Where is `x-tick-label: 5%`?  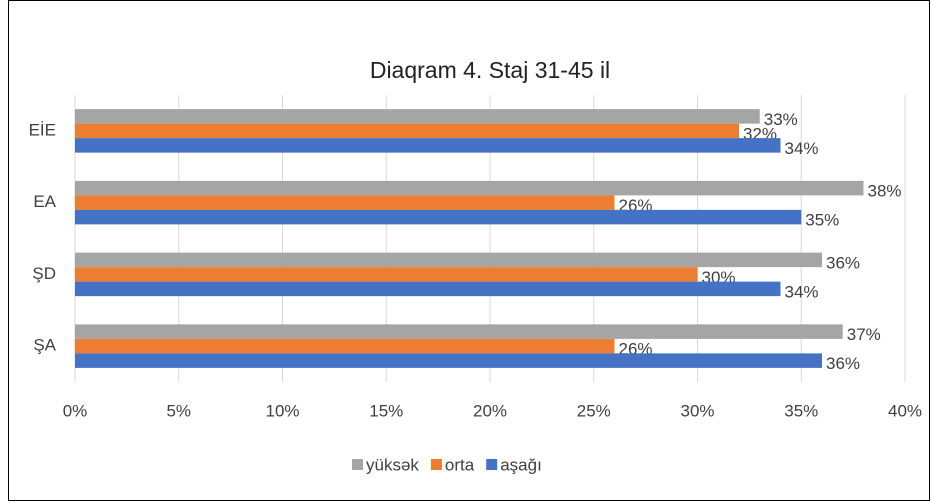 x-tick-label: 5% is located at coordinates (178, 410).